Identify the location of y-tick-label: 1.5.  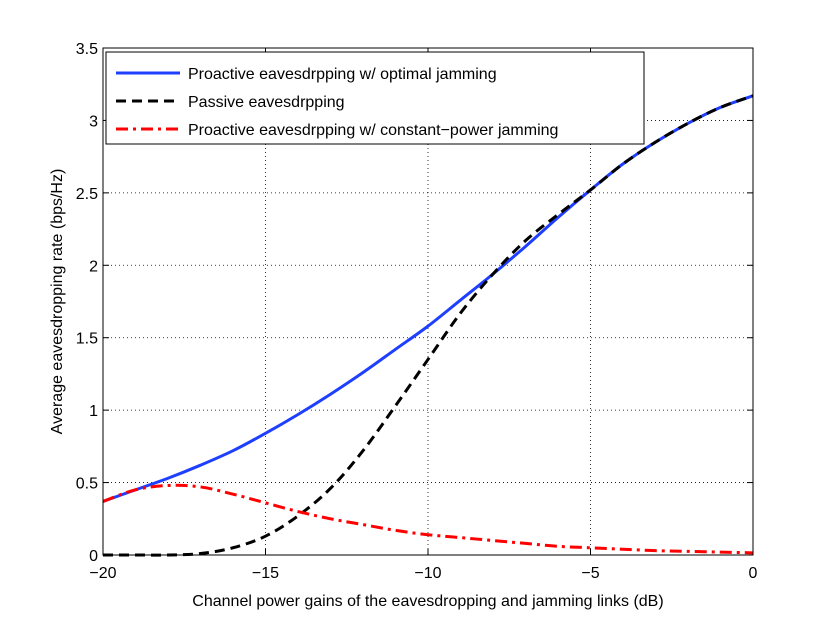
(87, 339).